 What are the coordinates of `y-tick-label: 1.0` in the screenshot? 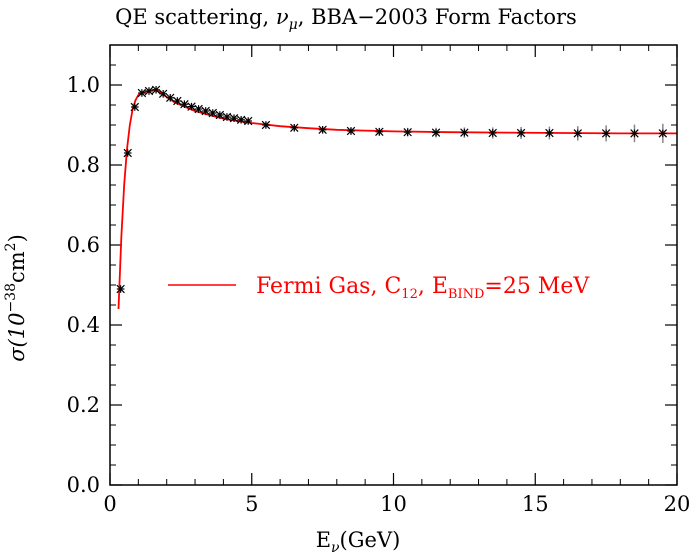 It's located at (83, 85).